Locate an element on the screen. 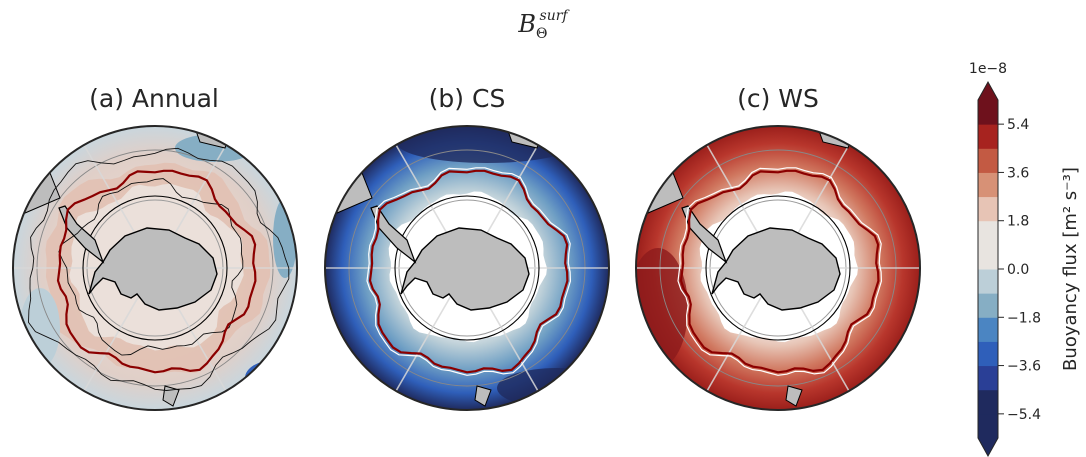  title-superscript: surf is located at coordinates (553, 16).